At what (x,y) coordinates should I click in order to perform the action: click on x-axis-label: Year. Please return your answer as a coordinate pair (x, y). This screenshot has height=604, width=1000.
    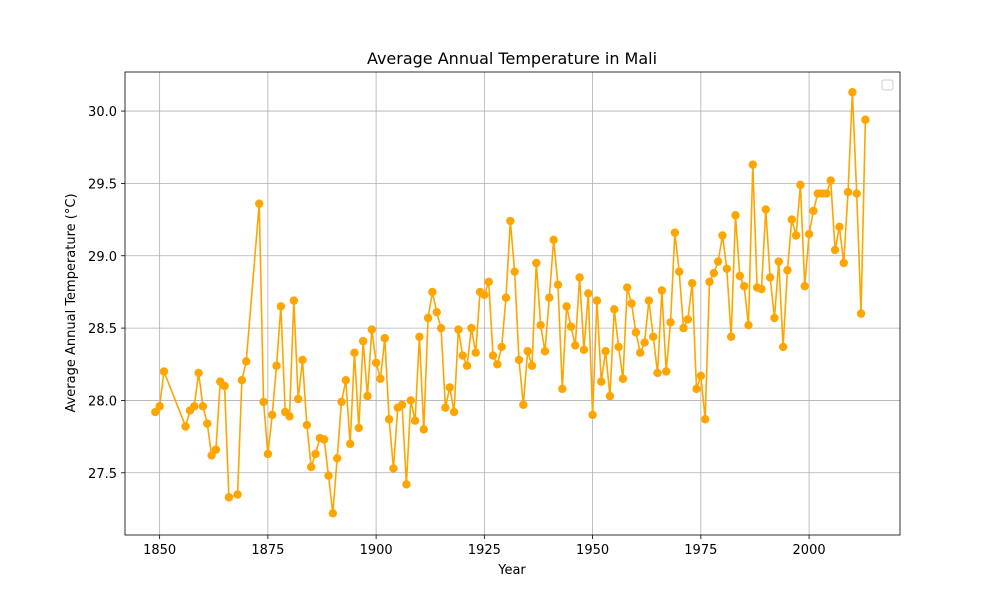
    Looking at the image, I should click on (511, 570).